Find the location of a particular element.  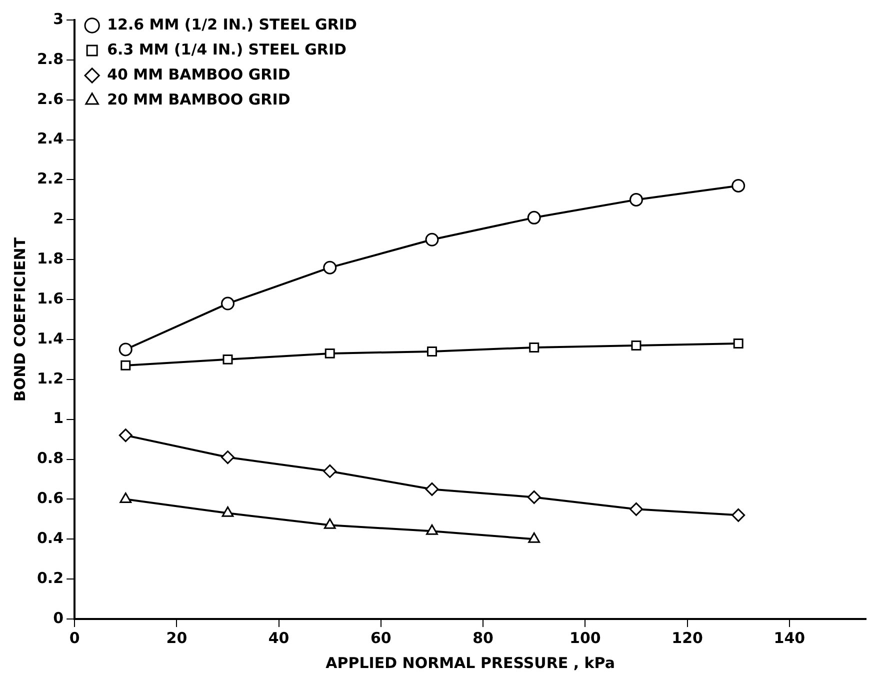

x-tick-label: 0 is located at coordinates (74, 637).